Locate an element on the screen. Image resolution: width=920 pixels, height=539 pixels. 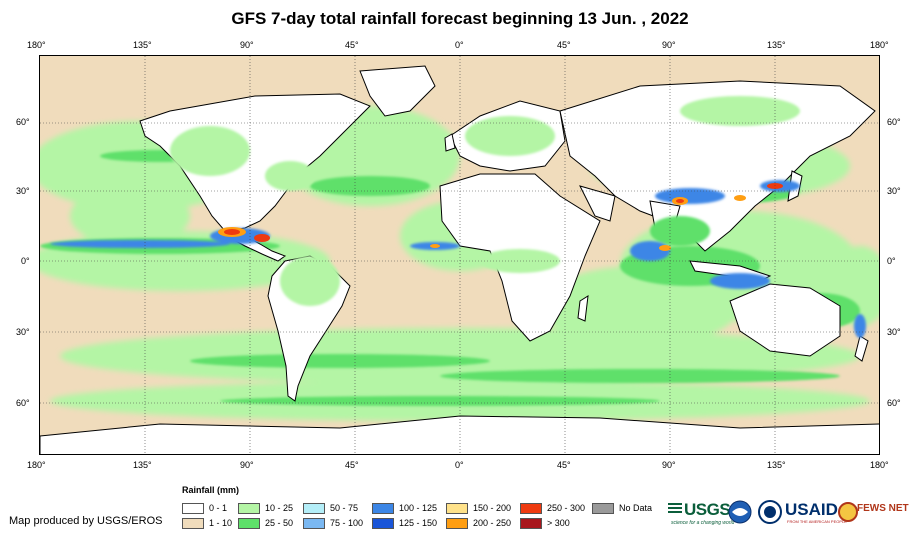
legend-item: 250 - 300 is located at coordinates (552, 508).